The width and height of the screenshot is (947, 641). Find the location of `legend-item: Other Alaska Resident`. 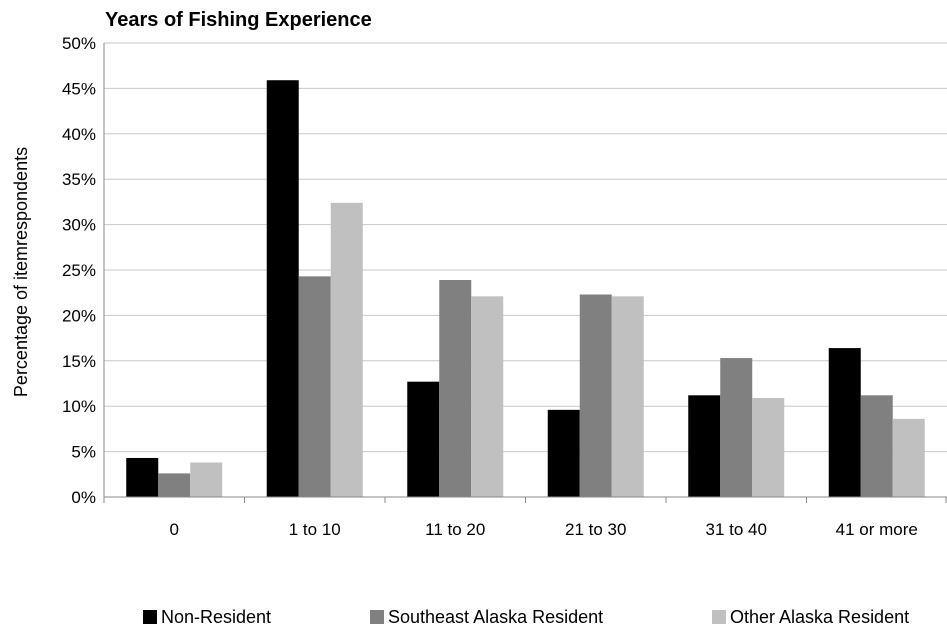

legend-item: Other Alaska Resident is located at coordinates (810, 617).